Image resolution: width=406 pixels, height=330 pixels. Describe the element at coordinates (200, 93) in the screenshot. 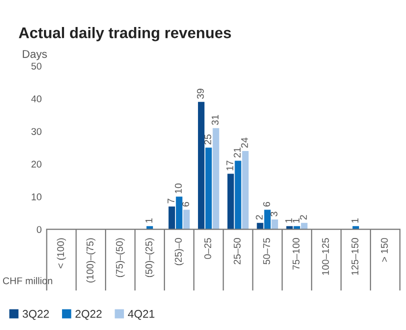

I see `data-label: 39` at that location.